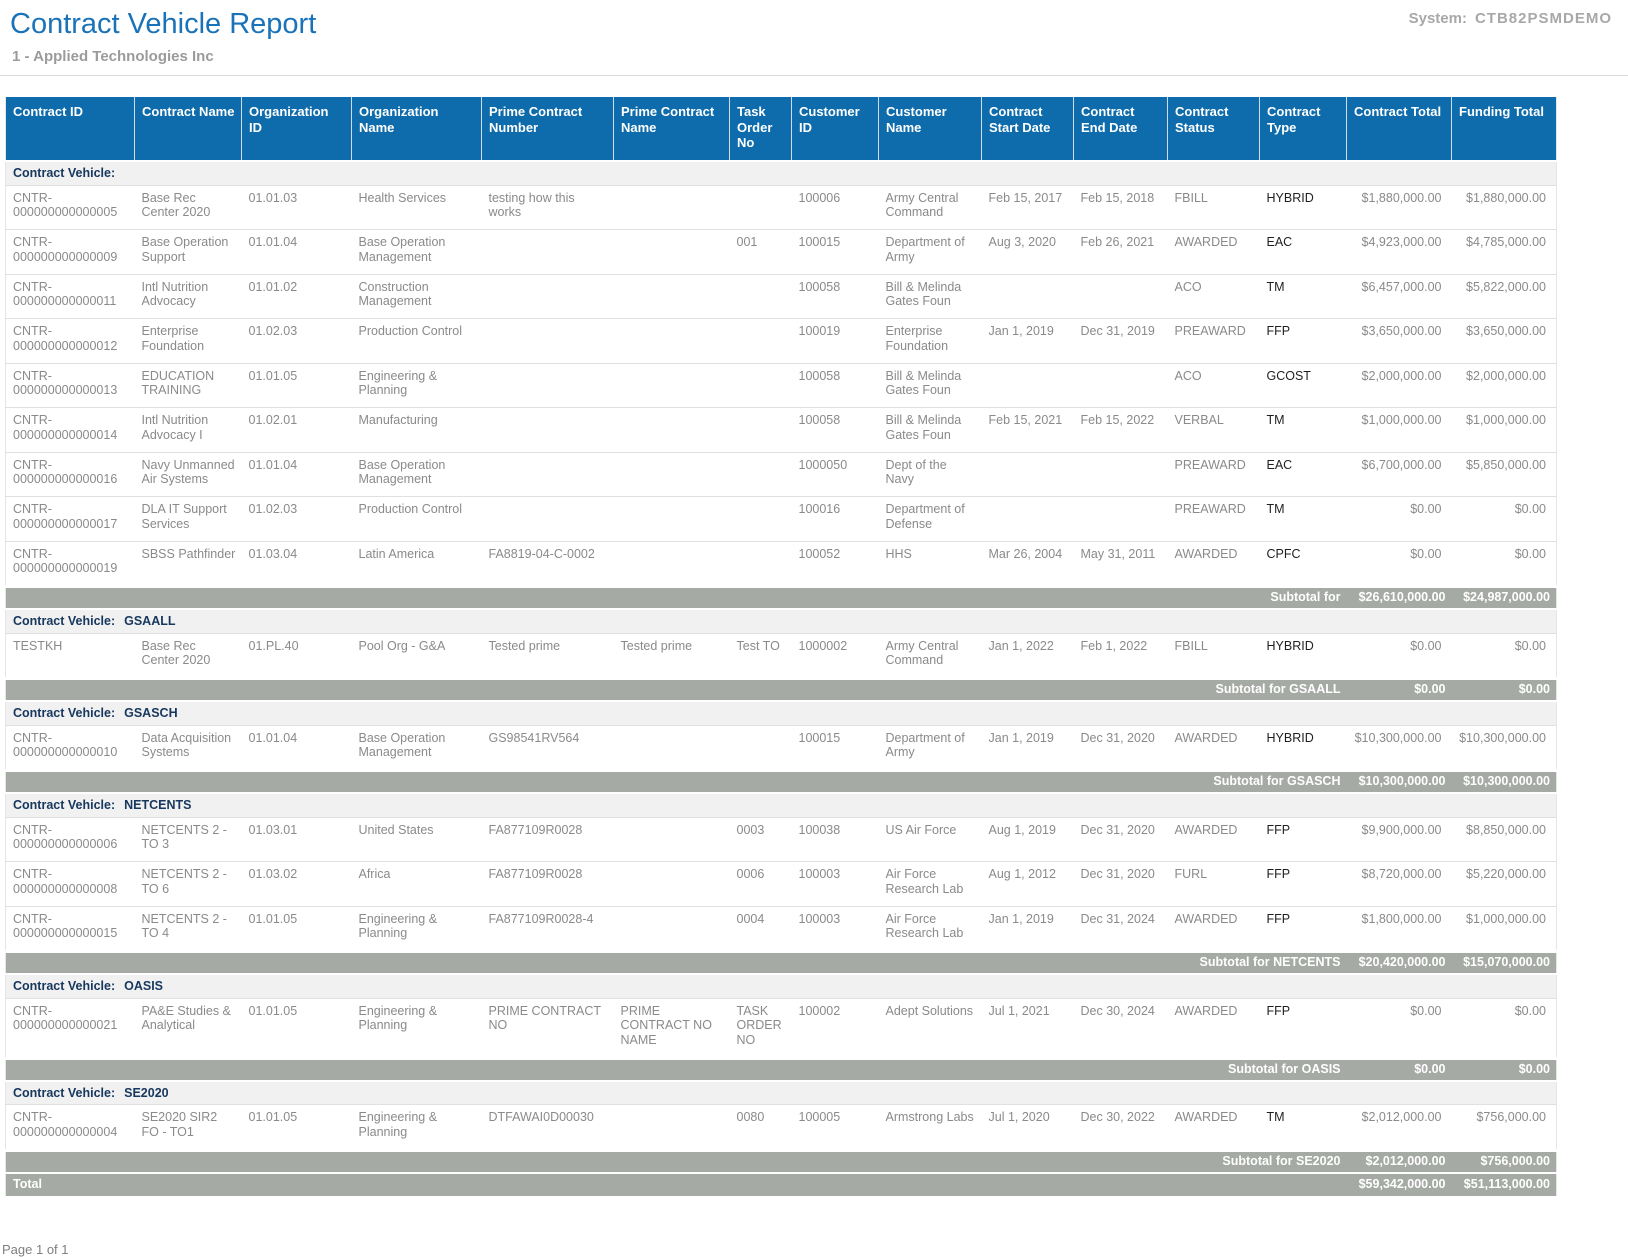  I want to click on cell-organization_id: 01.02.03, so click(296, 341).